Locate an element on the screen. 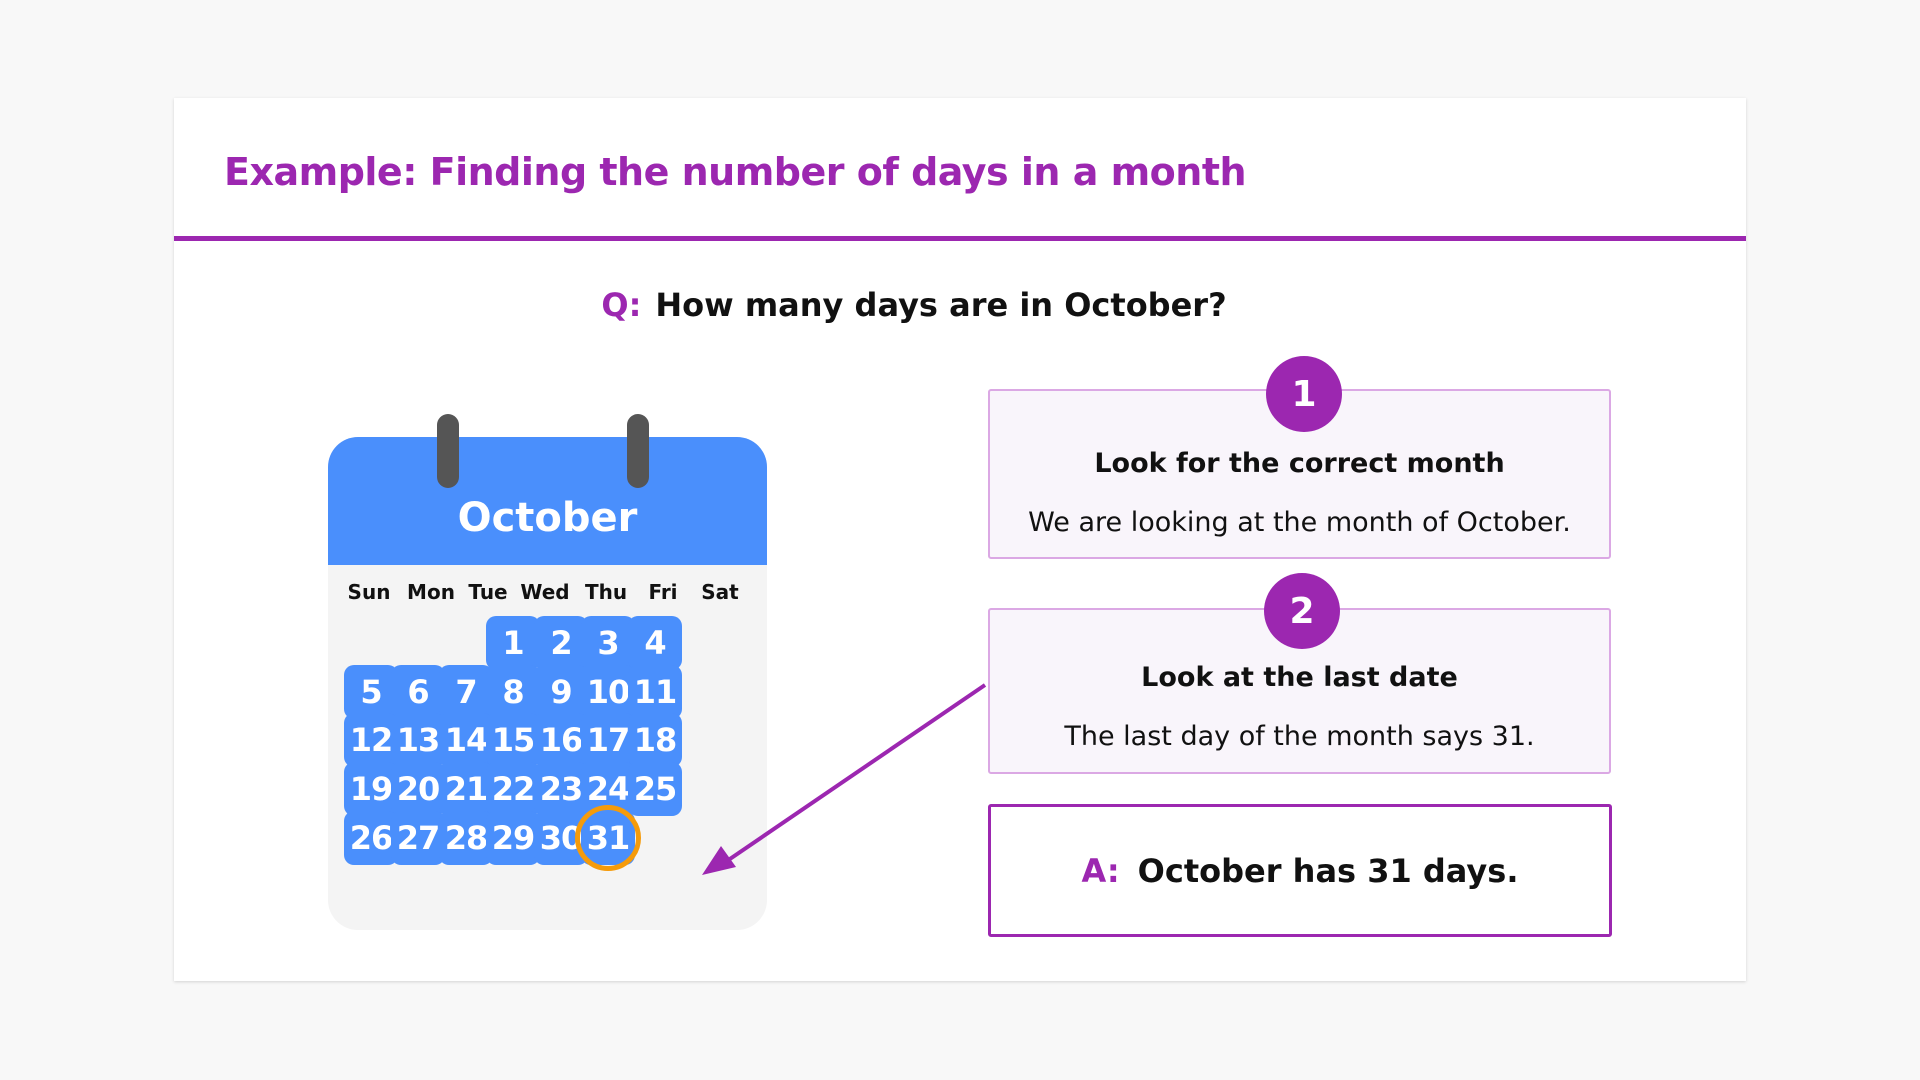  calendar-day: 28 is located at coordinates (466, 838).